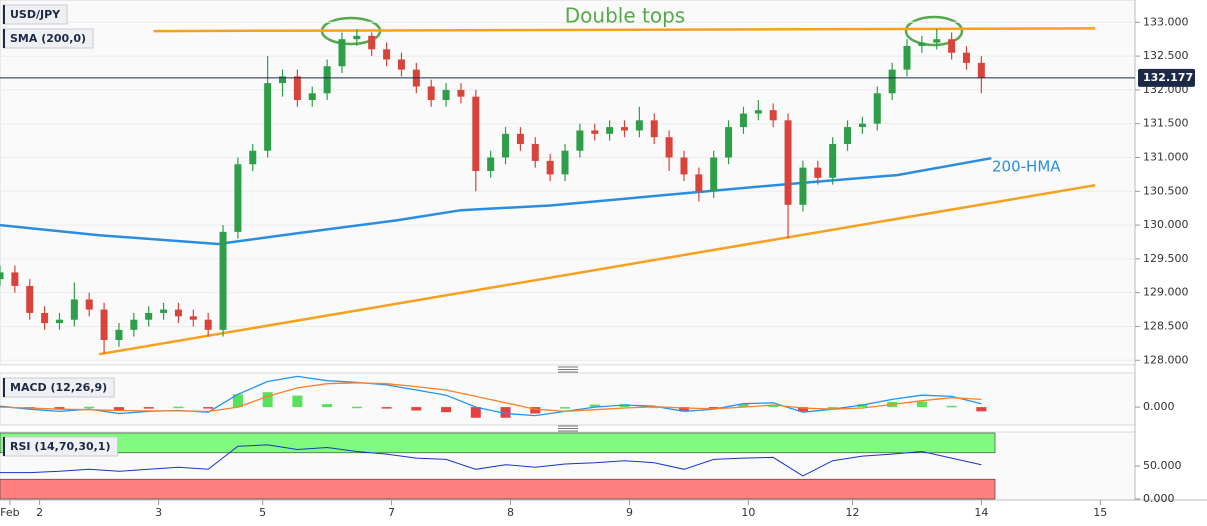  Describe the element at coordinates (262, 512) in the screenshot. I see `x-tick-label: 5` at that location.